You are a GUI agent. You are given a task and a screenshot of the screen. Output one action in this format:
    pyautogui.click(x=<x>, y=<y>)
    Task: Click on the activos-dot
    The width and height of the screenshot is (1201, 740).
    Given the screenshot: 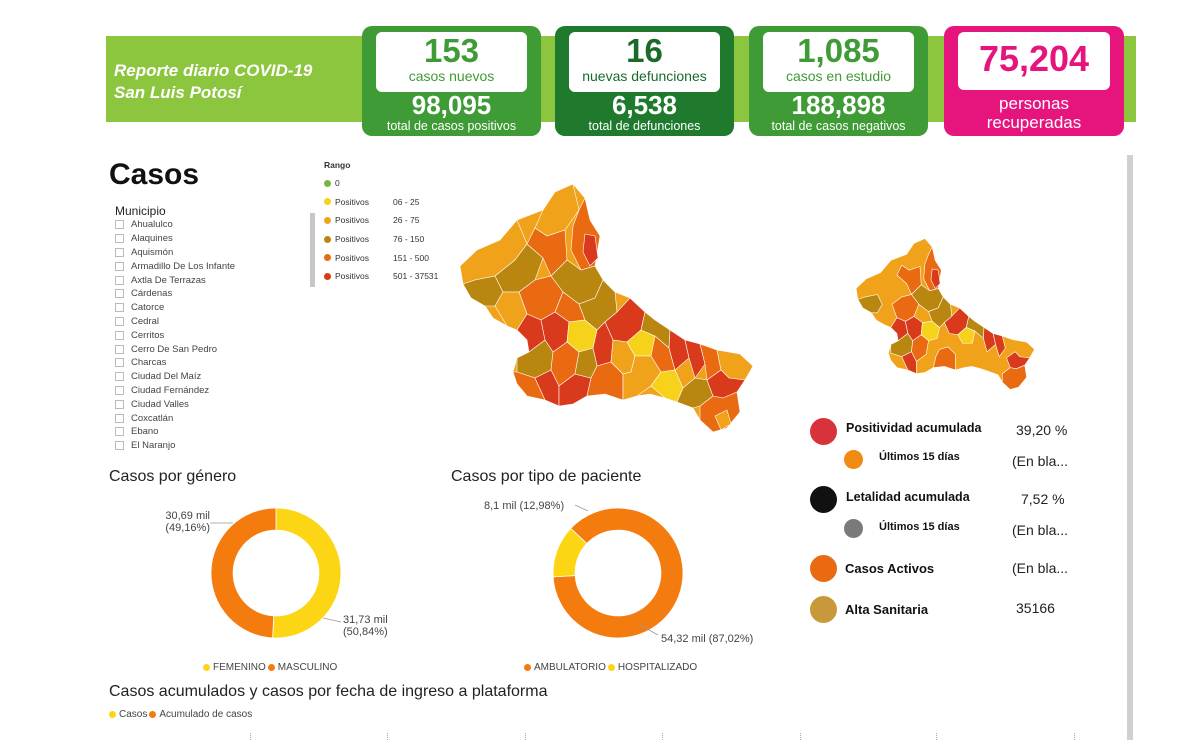 What is the action you would take?
    pyautogui.click(x=823, y=568)
    